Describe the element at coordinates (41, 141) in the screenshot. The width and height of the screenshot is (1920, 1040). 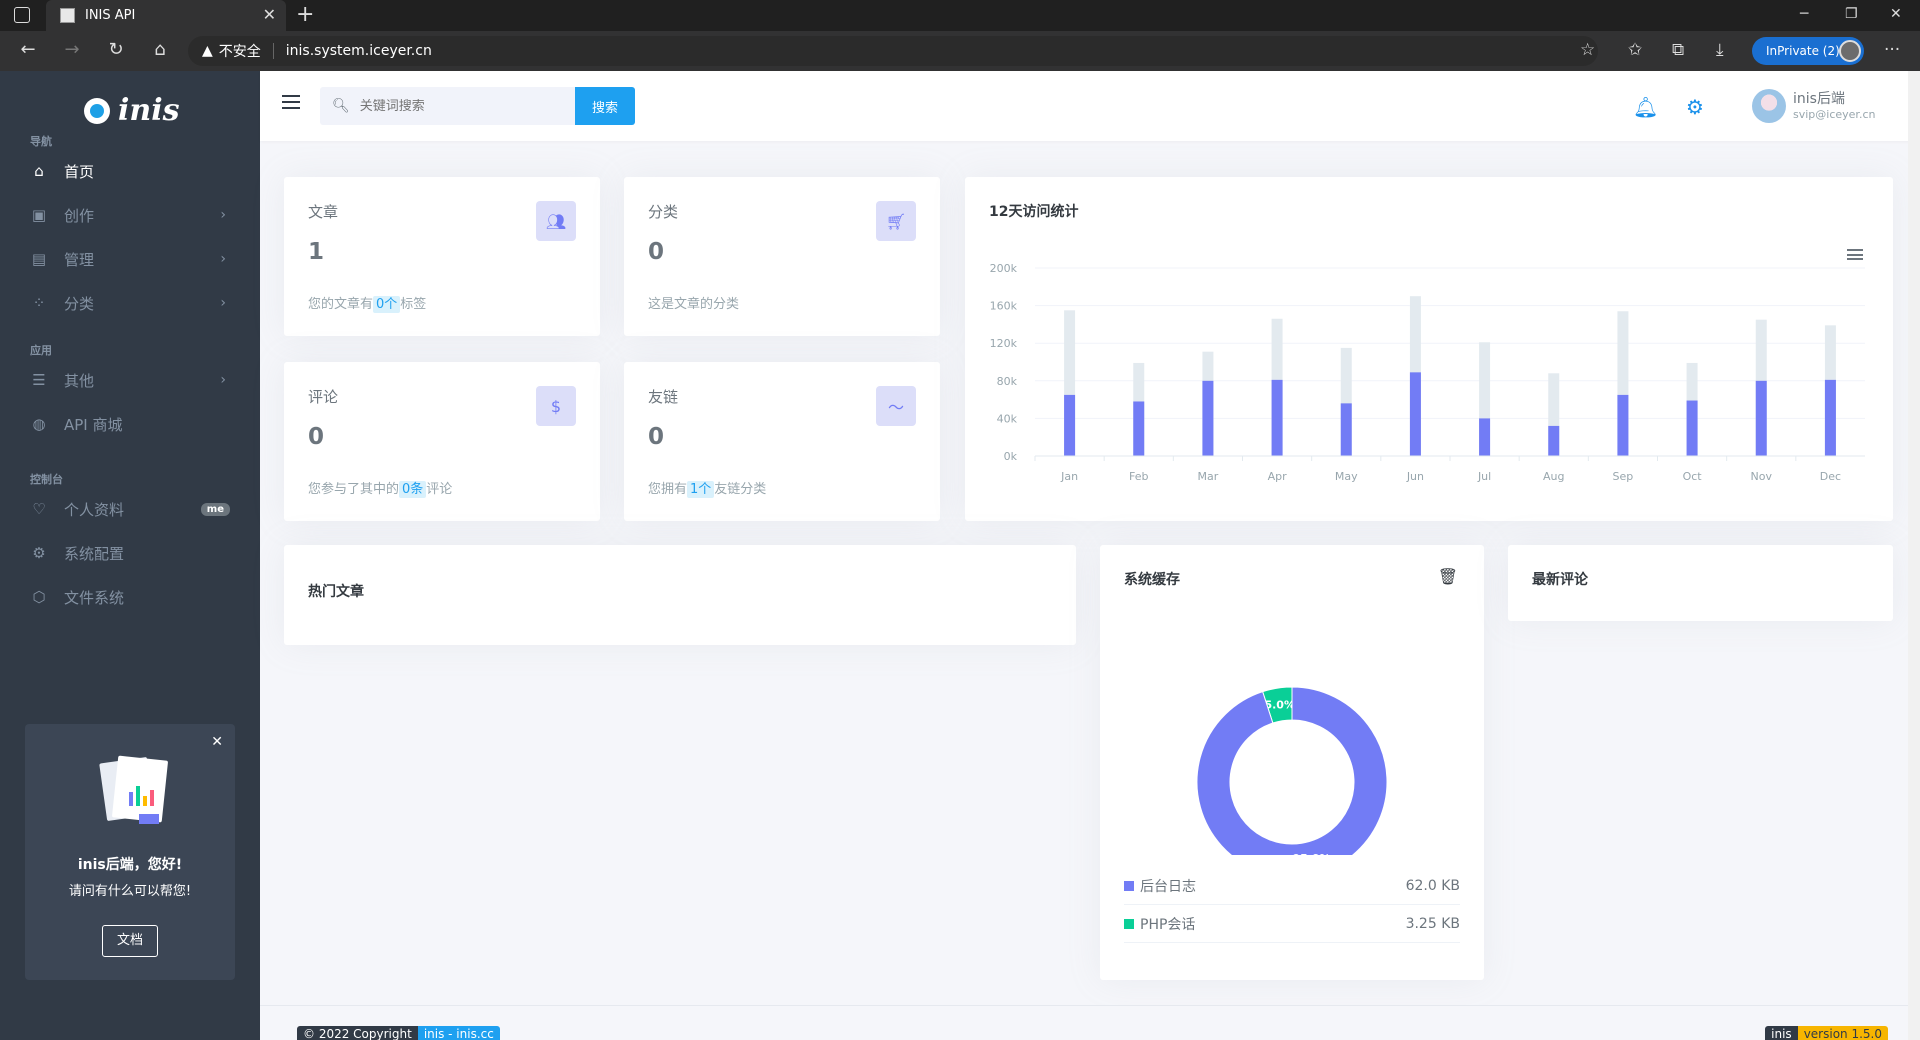
I see `sidebar-section-title: 导航` at that location.